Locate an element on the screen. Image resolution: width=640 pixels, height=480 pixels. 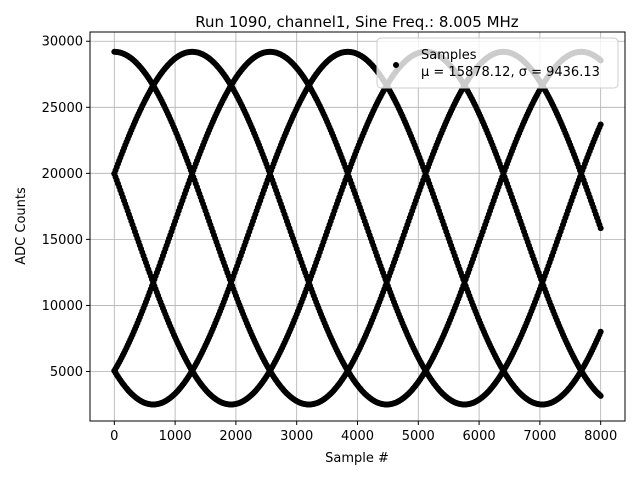
legend-stats: μ = 15878.12, σ = 9436.13 is located at coordinates (510, 72).